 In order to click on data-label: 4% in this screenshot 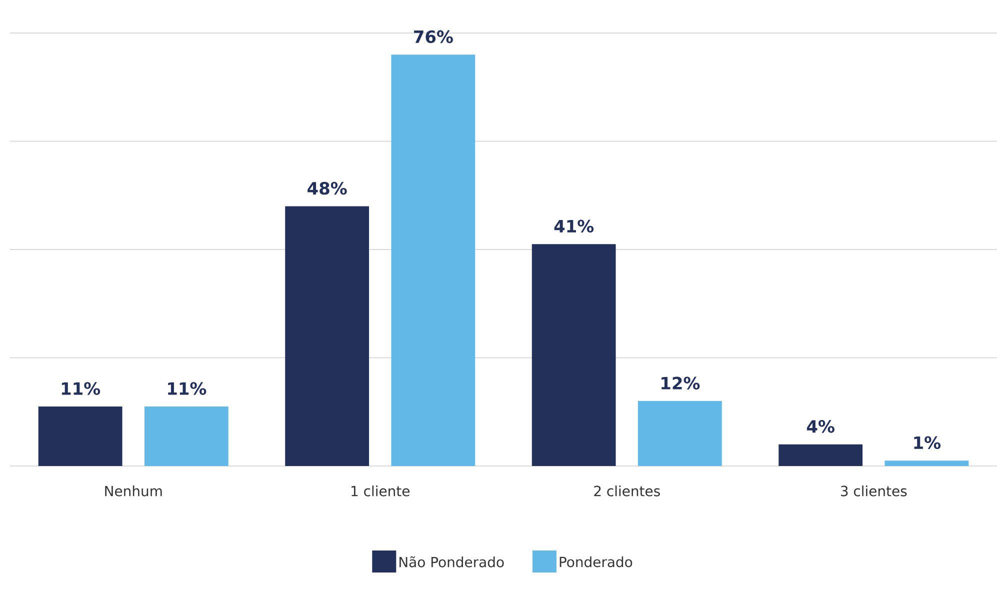, I will do `click(820, 426)`.